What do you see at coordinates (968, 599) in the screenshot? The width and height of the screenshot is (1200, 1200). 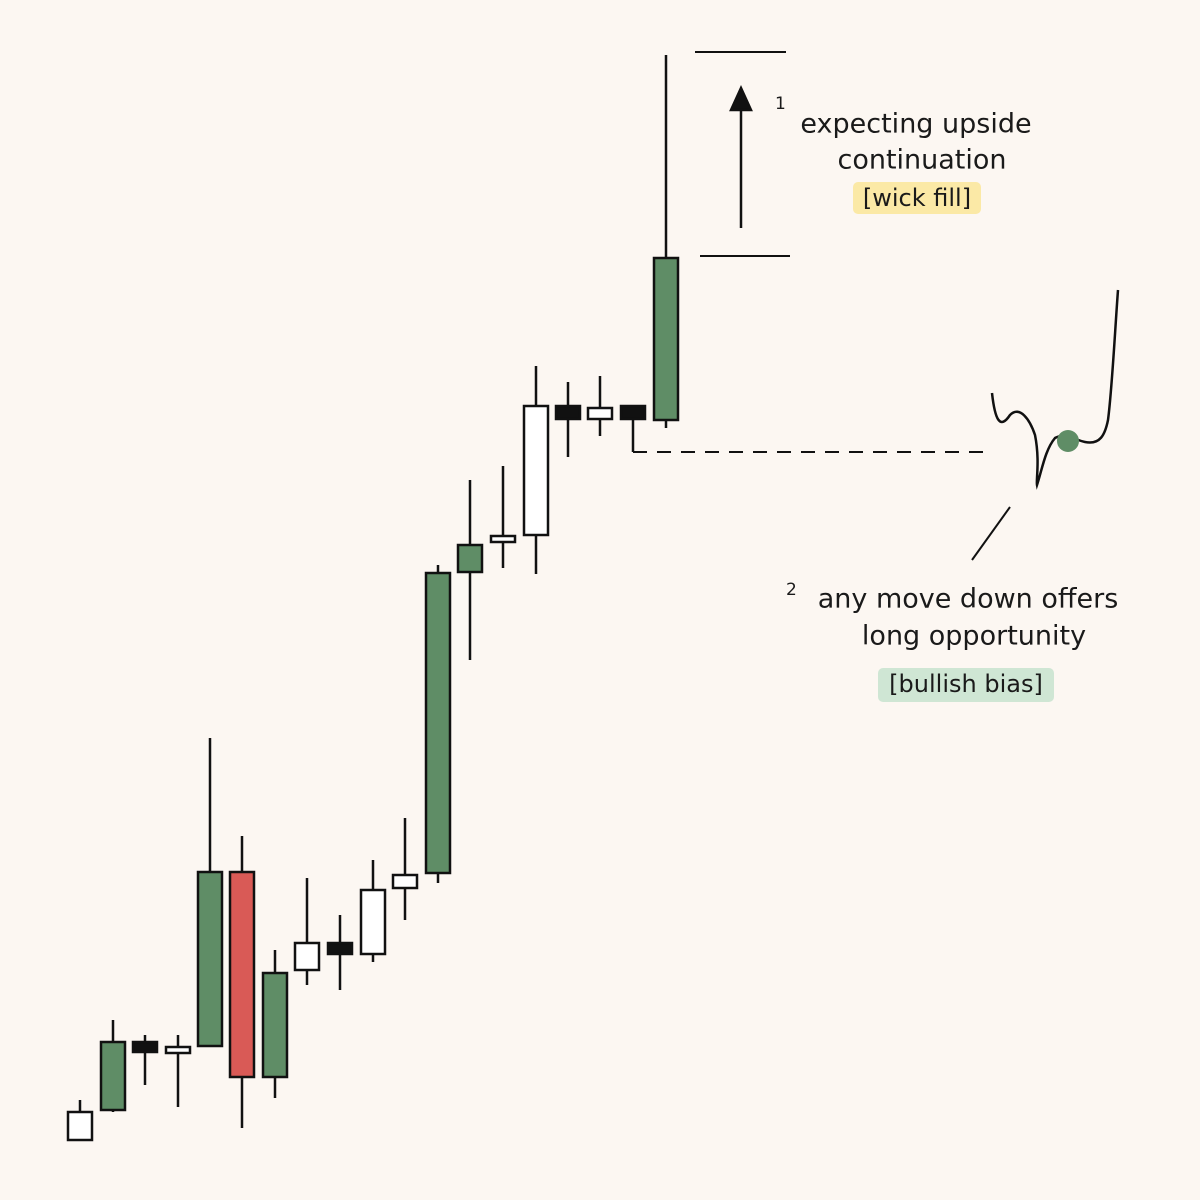 I see `note-text: any move down offers` at bounding box center [968, 599].